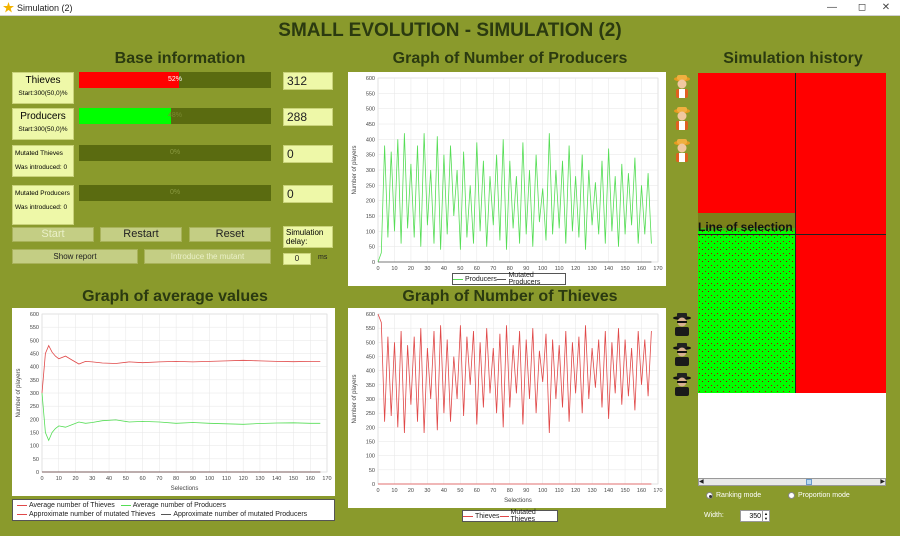 The width and height of the screenshot is (900, 536). I want to click on proportion-mode-radio: Proportion mode, so click(819, 495).